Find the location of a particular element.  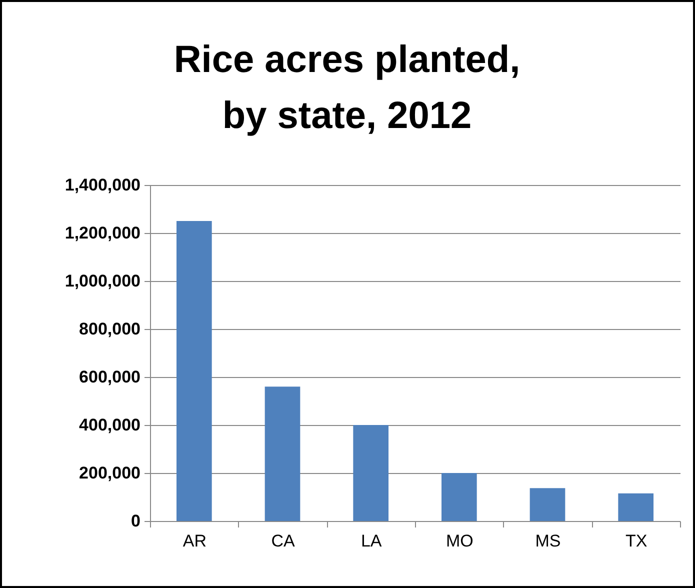

x-tick-label: AR is located at coordinates (194, 541).